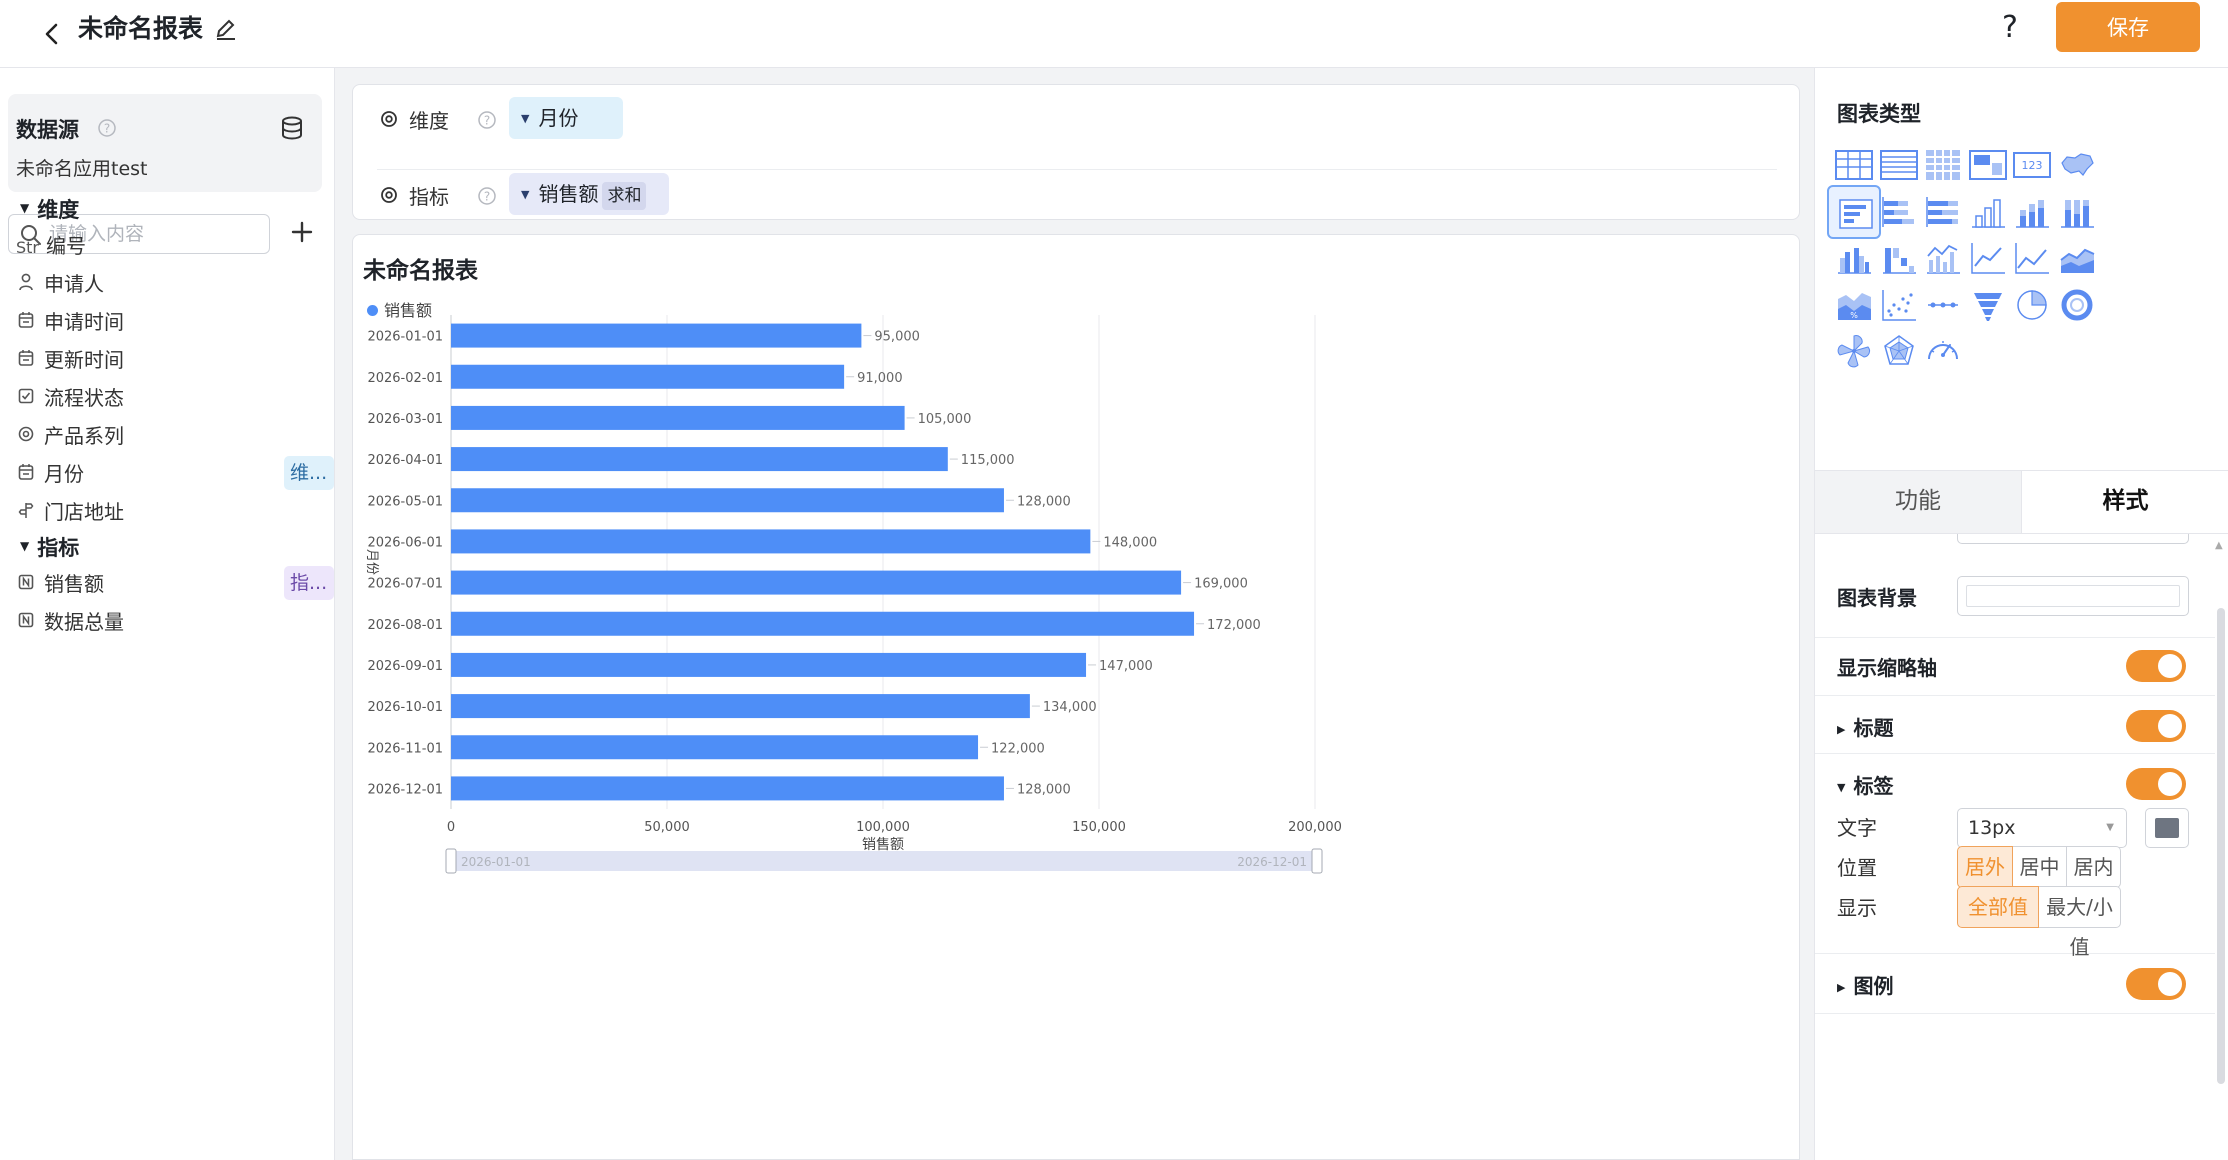 The image size is (2228, 1160). I want to click on display-option-all: 全部值, so click(1998, 907).